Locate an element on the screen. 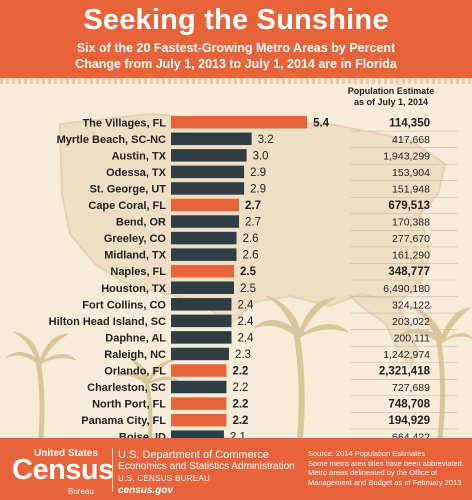 The image size is (472, 500). population-label: 151,948 is located at coordinates (411, 189).